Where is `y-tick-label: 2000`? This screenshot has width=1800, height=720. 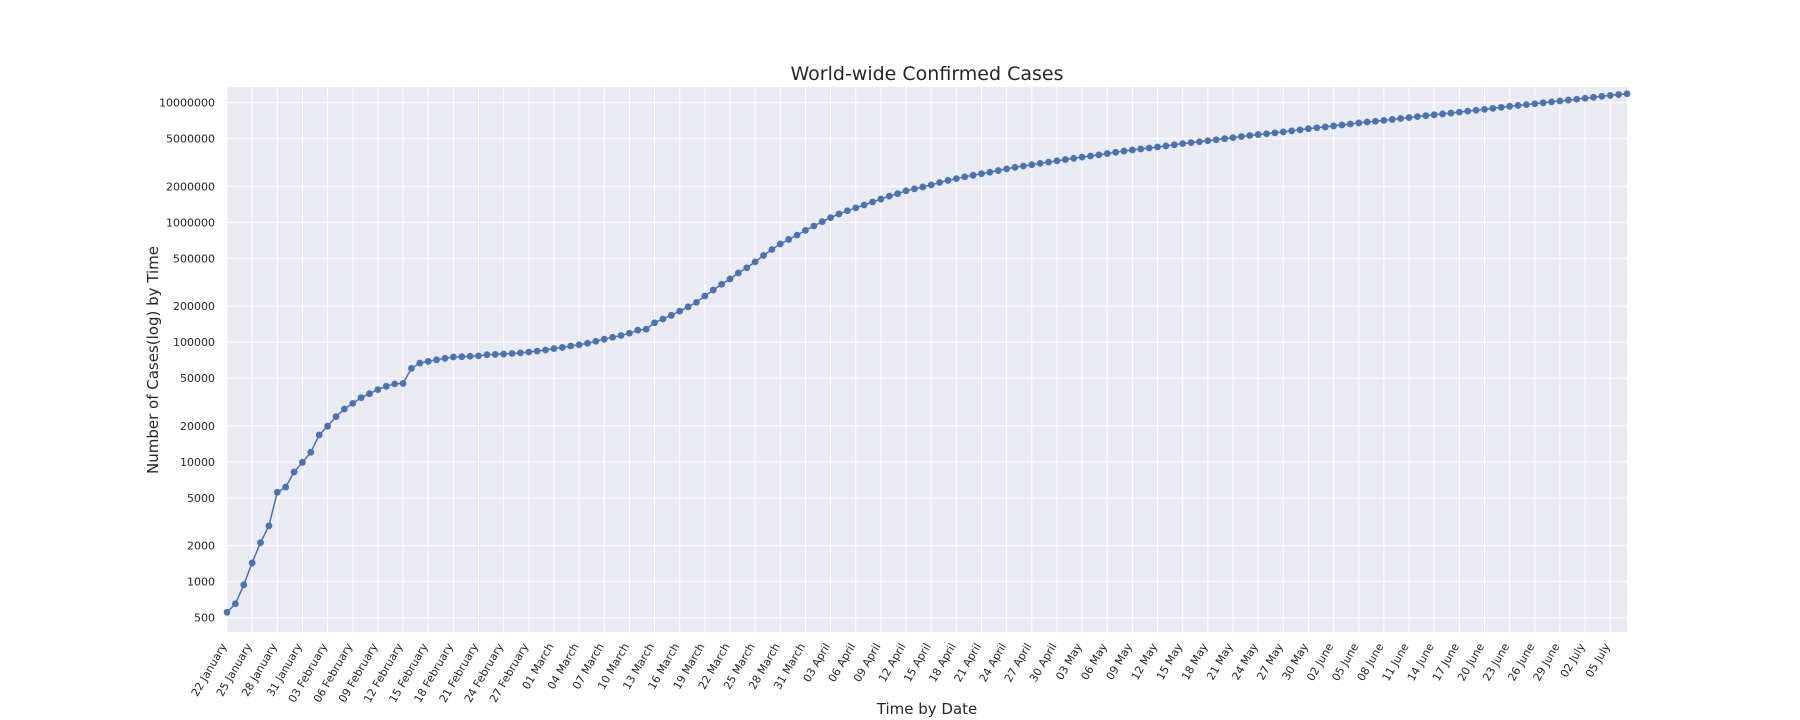
y-tick-label: 2000 is located at coordinates (201, 546).